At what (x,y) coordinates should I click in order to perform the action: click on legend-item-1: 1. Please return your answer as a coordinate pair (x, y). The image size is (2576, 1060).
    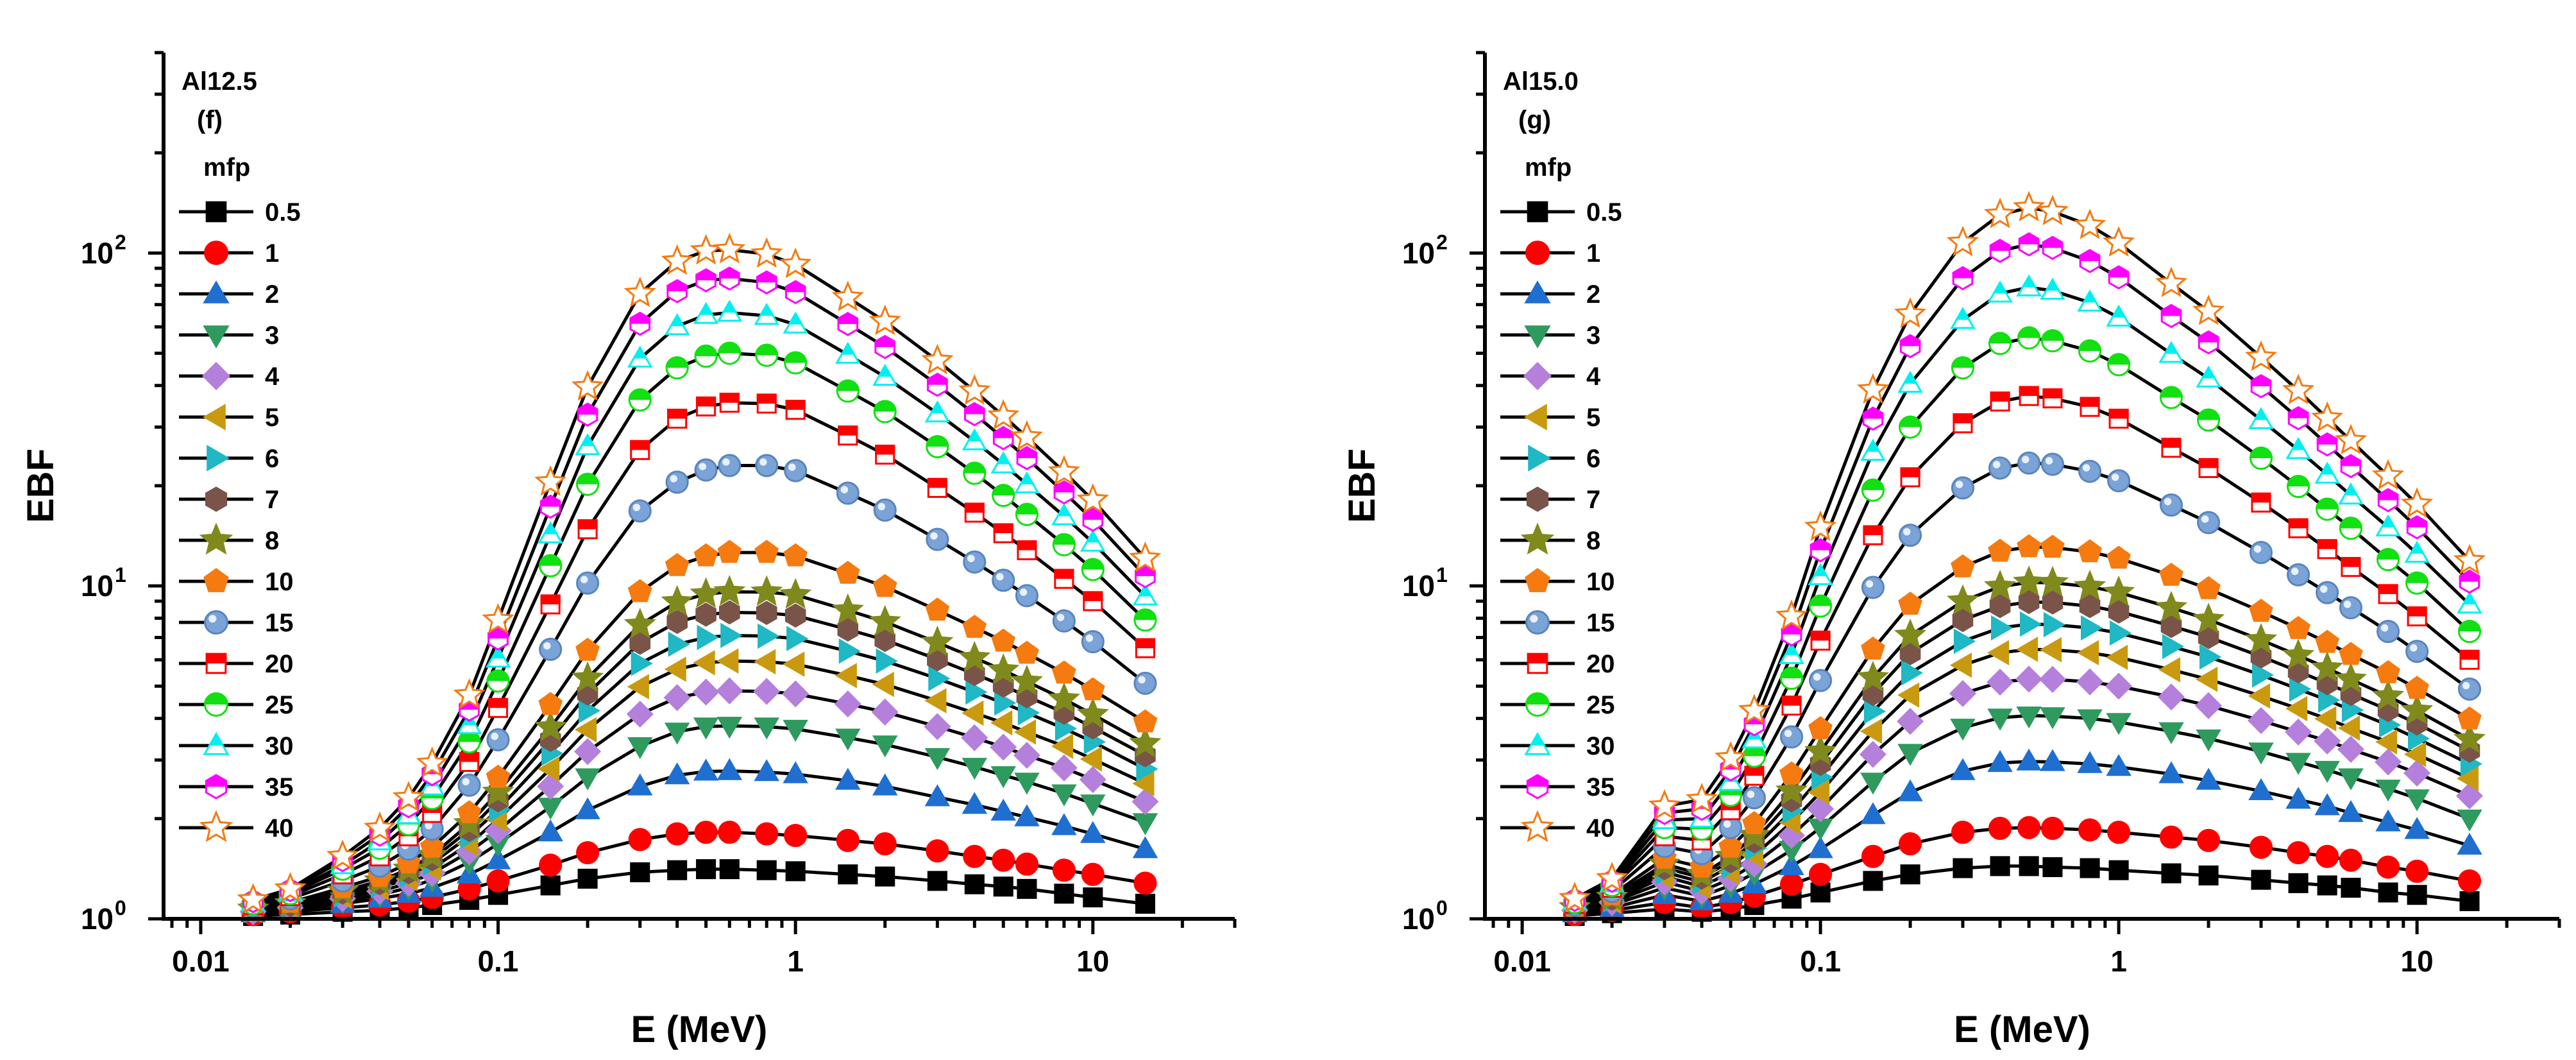
    Looking at the image, I should click on (229, 254).